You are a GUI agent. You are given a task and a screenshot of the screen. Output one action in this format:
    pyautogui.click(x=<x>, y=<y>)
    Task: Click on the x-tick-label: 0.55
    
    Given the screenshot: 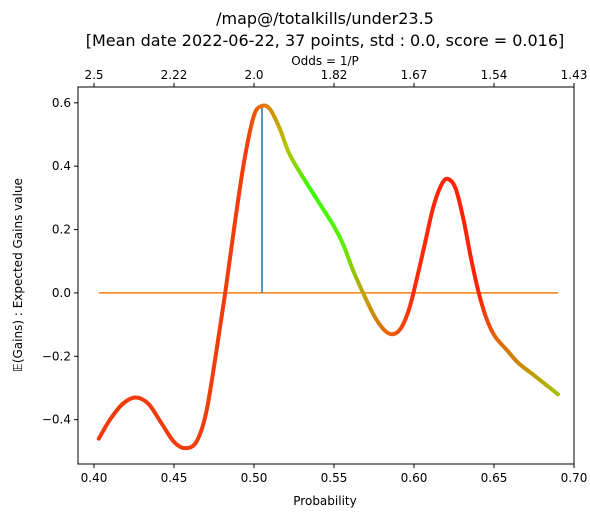 What is the action you would take?
    pyautogui.click(x=334, y=478)
    